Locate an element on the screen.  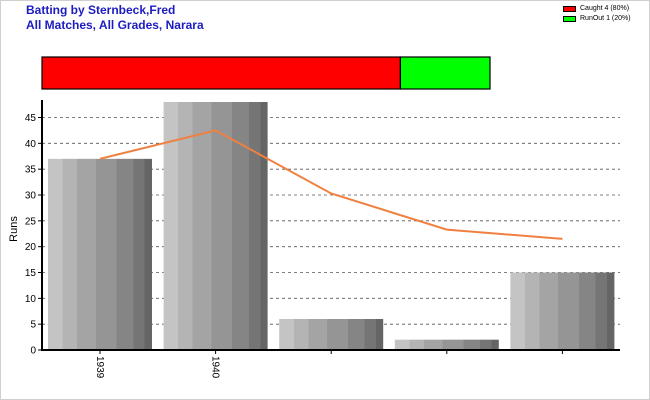
legend-item-runout: RunOut 1 (20%) is located at coordinates (597, 19).